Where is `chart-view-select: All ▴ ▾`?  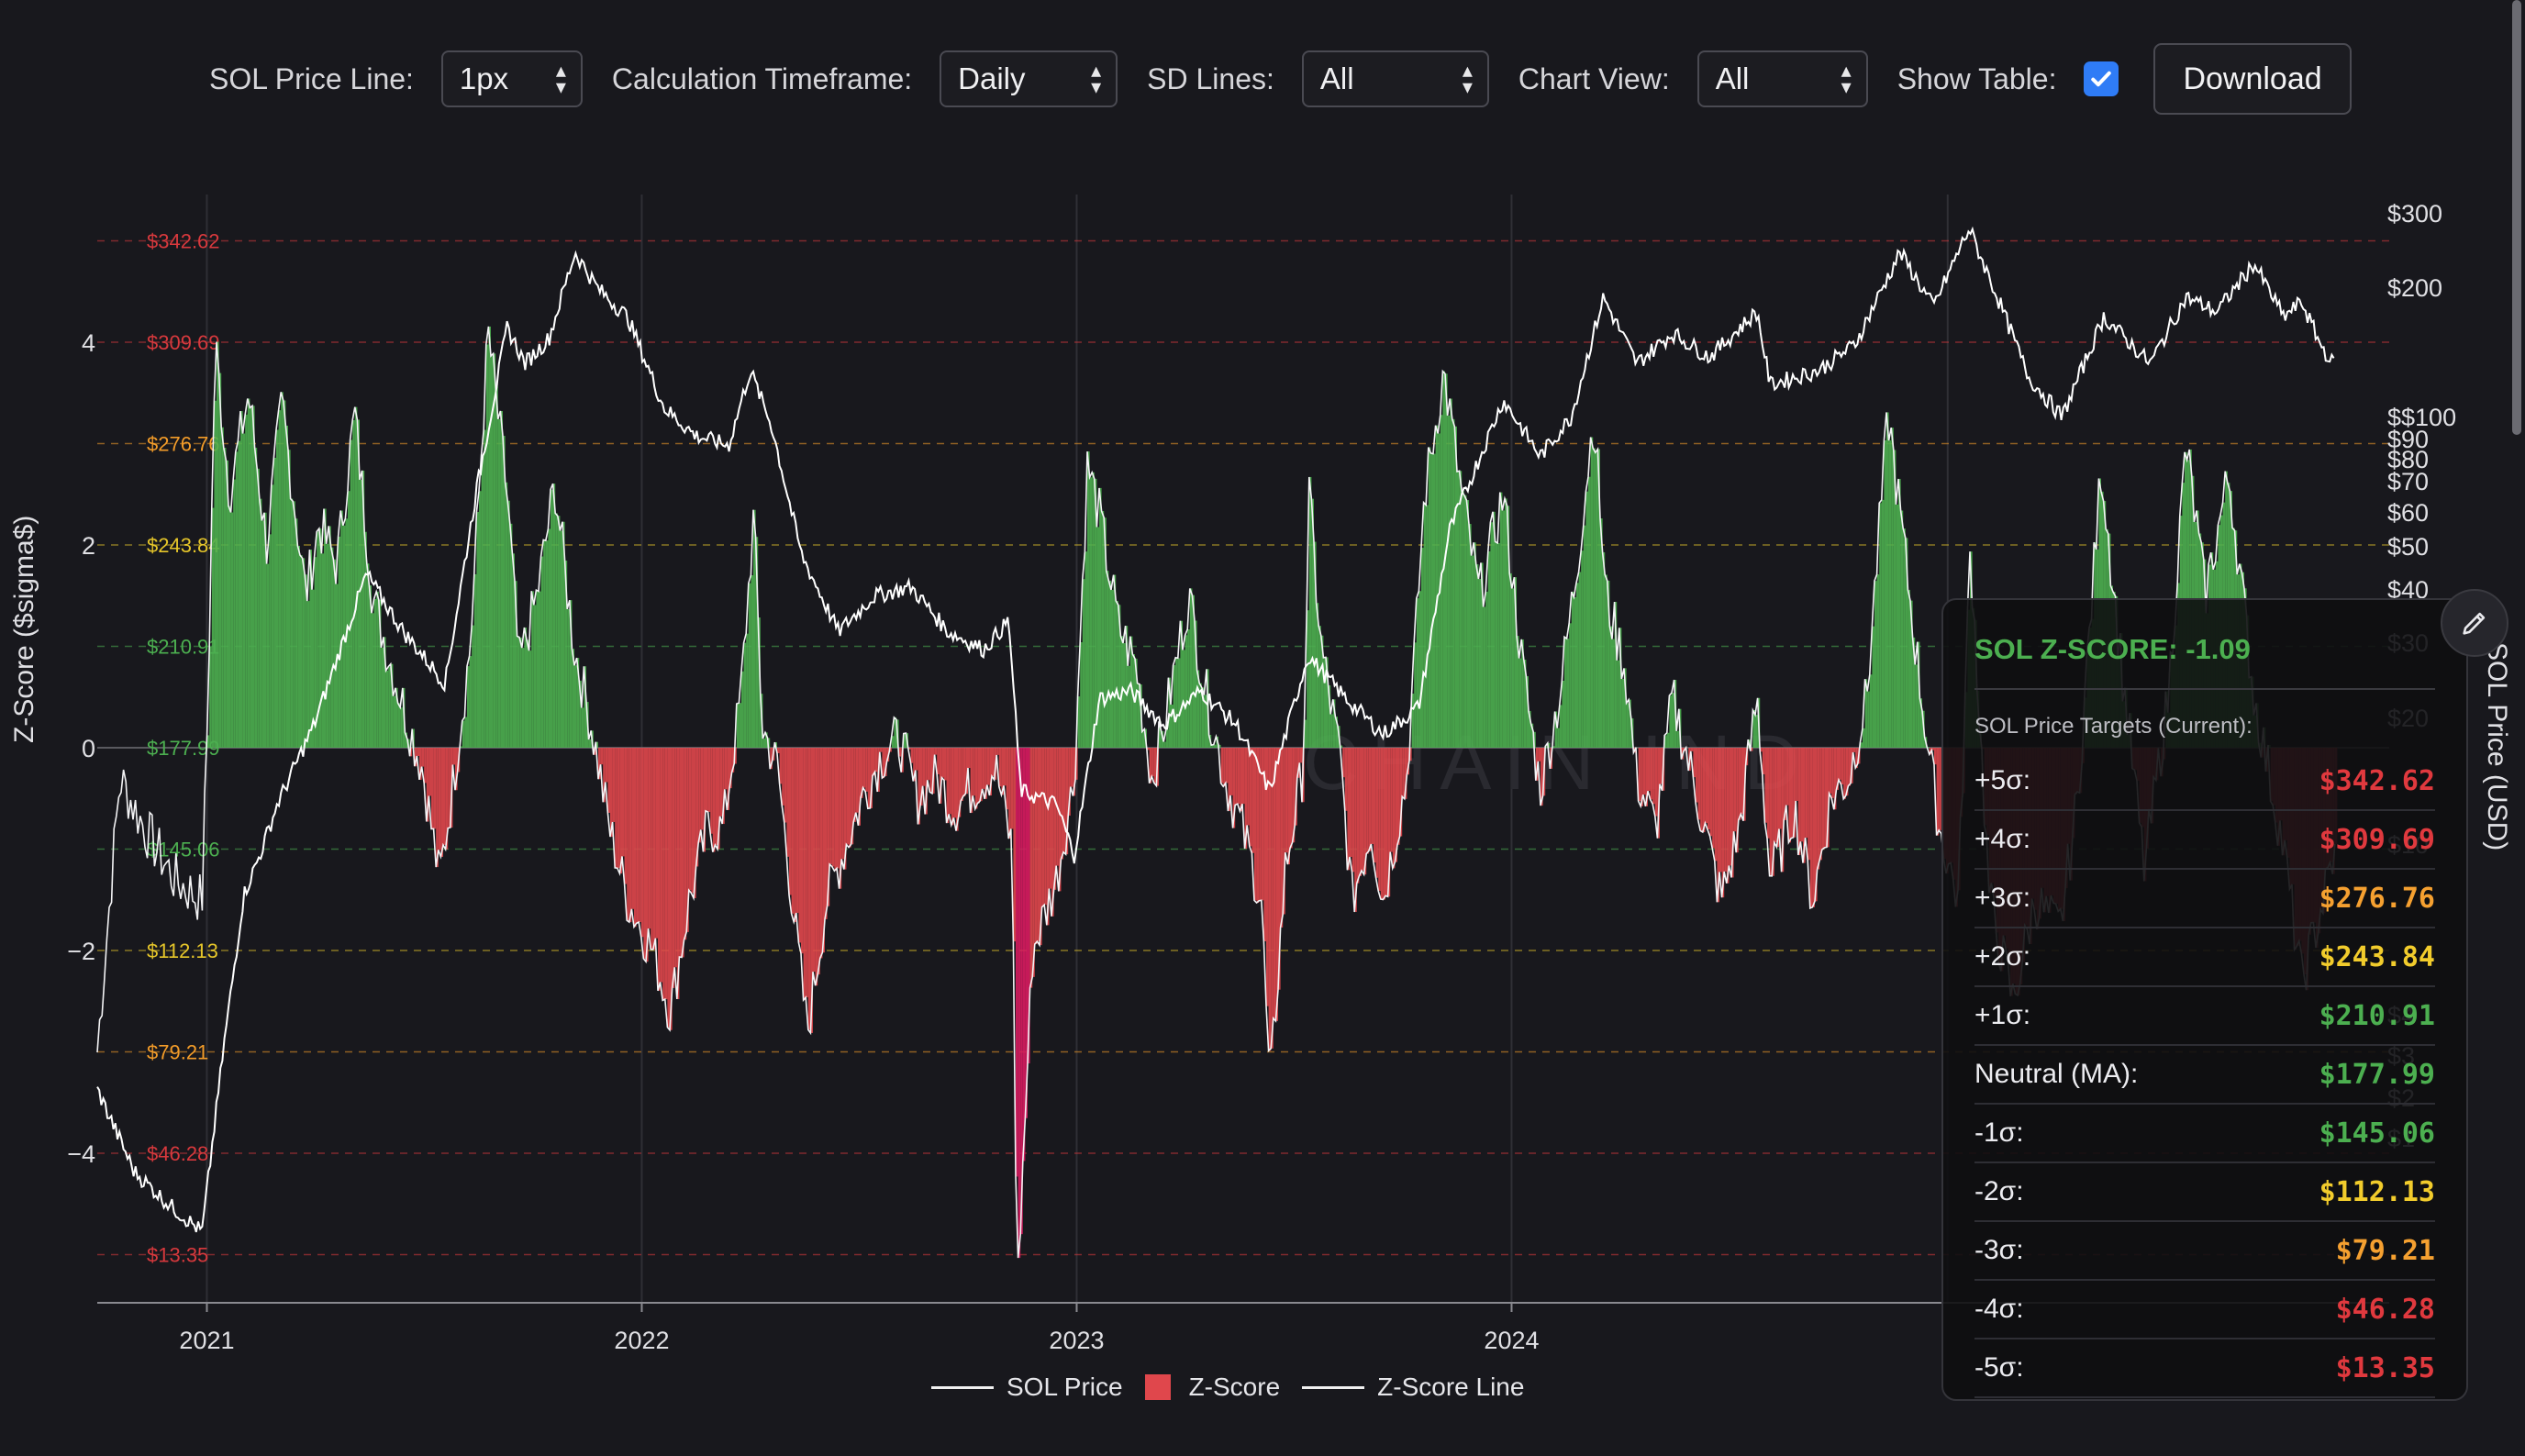 chart-view-select: All ▴ ▾ is located at coordinates (1782, 78).